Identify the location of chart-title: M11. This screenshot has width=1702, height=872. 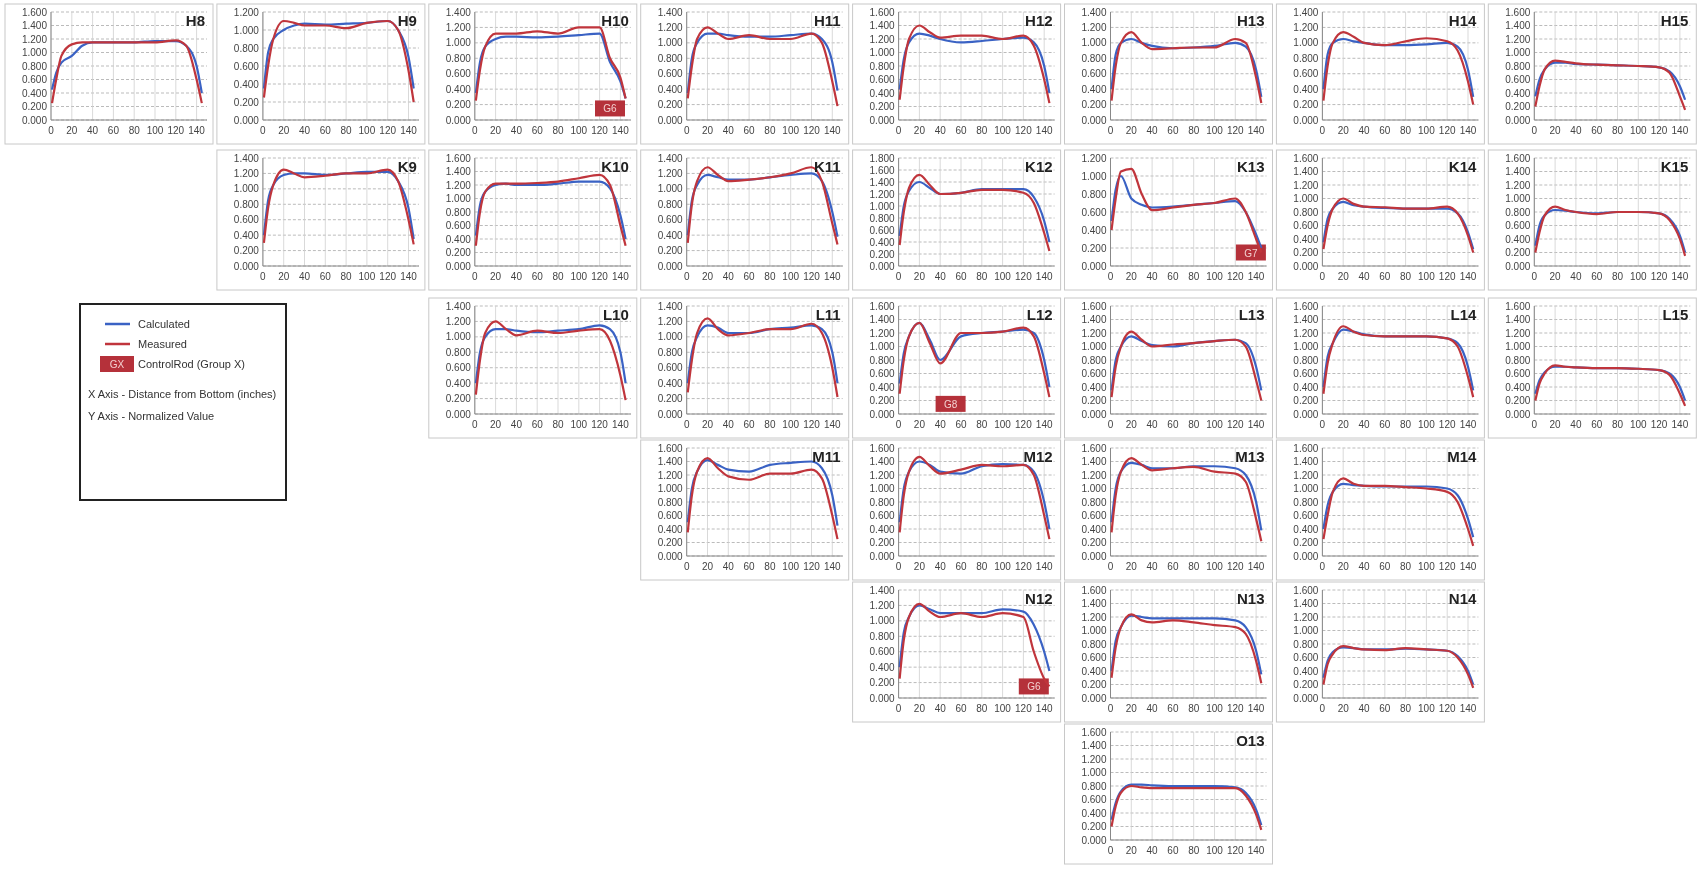
(826, 456).